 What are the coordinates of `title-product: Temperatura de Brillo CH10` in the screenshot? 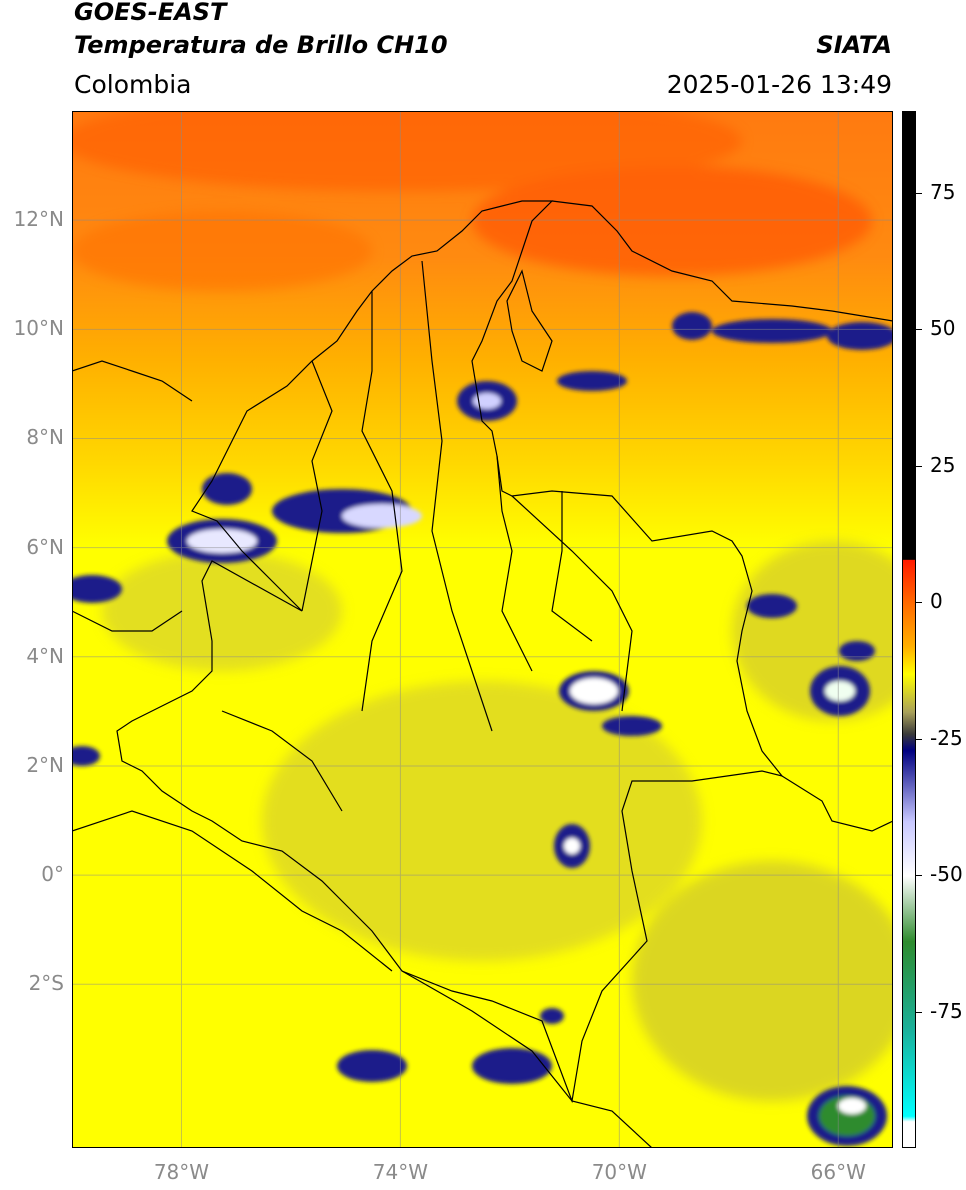 It's located at (261, 45).